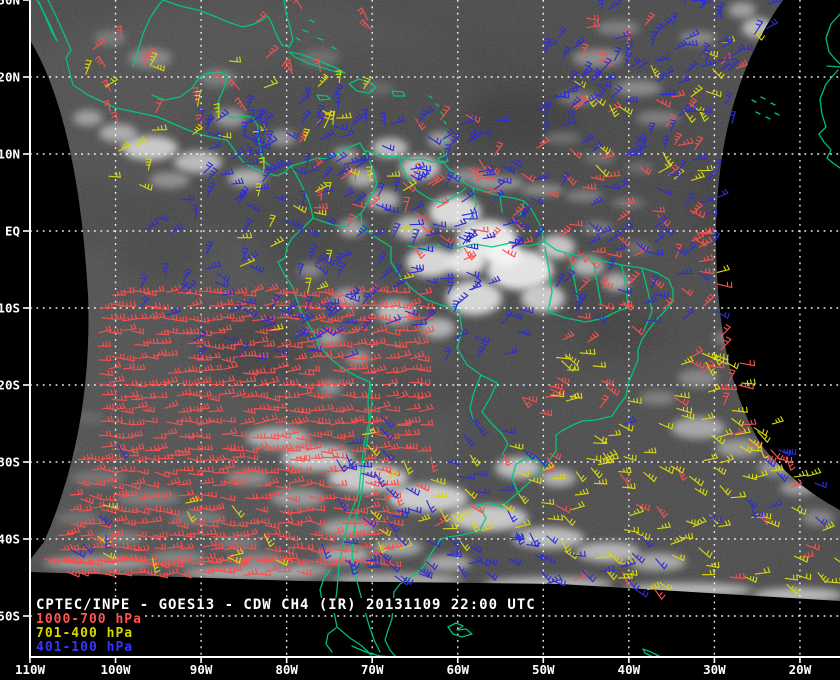 Image resolution: width=840 pixels, height=680 pixels. Describe the element at coordinates (10, 462) in the screenshot. I see `lat-label: 30S` at that location.